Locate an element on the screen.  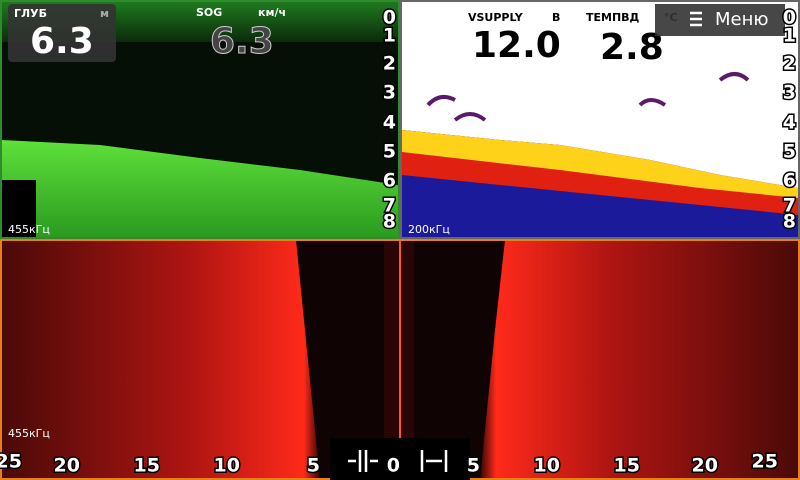
zoom-in-button is located at coordinates (363, 461).